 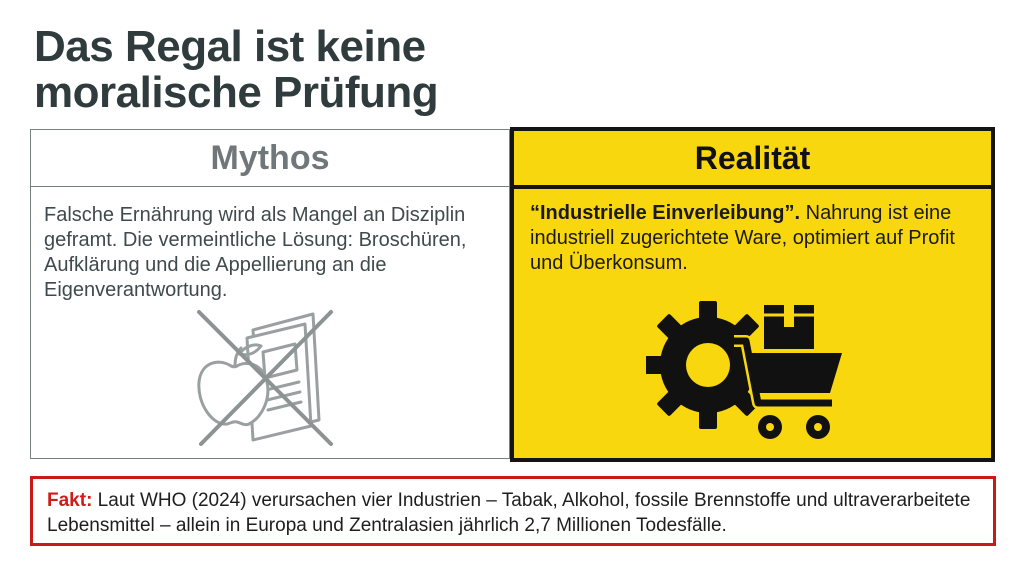 What do you see at coordinates (236, 92) in the screenshot?
I see `title-line-2: moralische Prüfung` at bounding box center [236, 92].